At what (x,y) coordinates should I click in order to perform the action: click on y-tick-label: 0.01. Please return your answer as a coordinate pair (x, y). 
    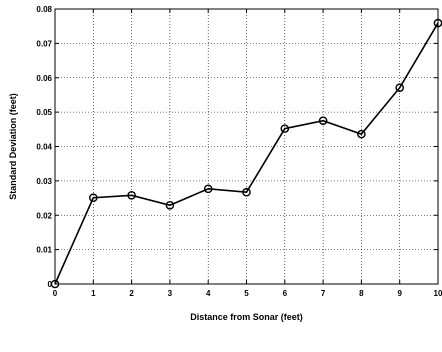
    Looking at the image, I should click on (44, 250).